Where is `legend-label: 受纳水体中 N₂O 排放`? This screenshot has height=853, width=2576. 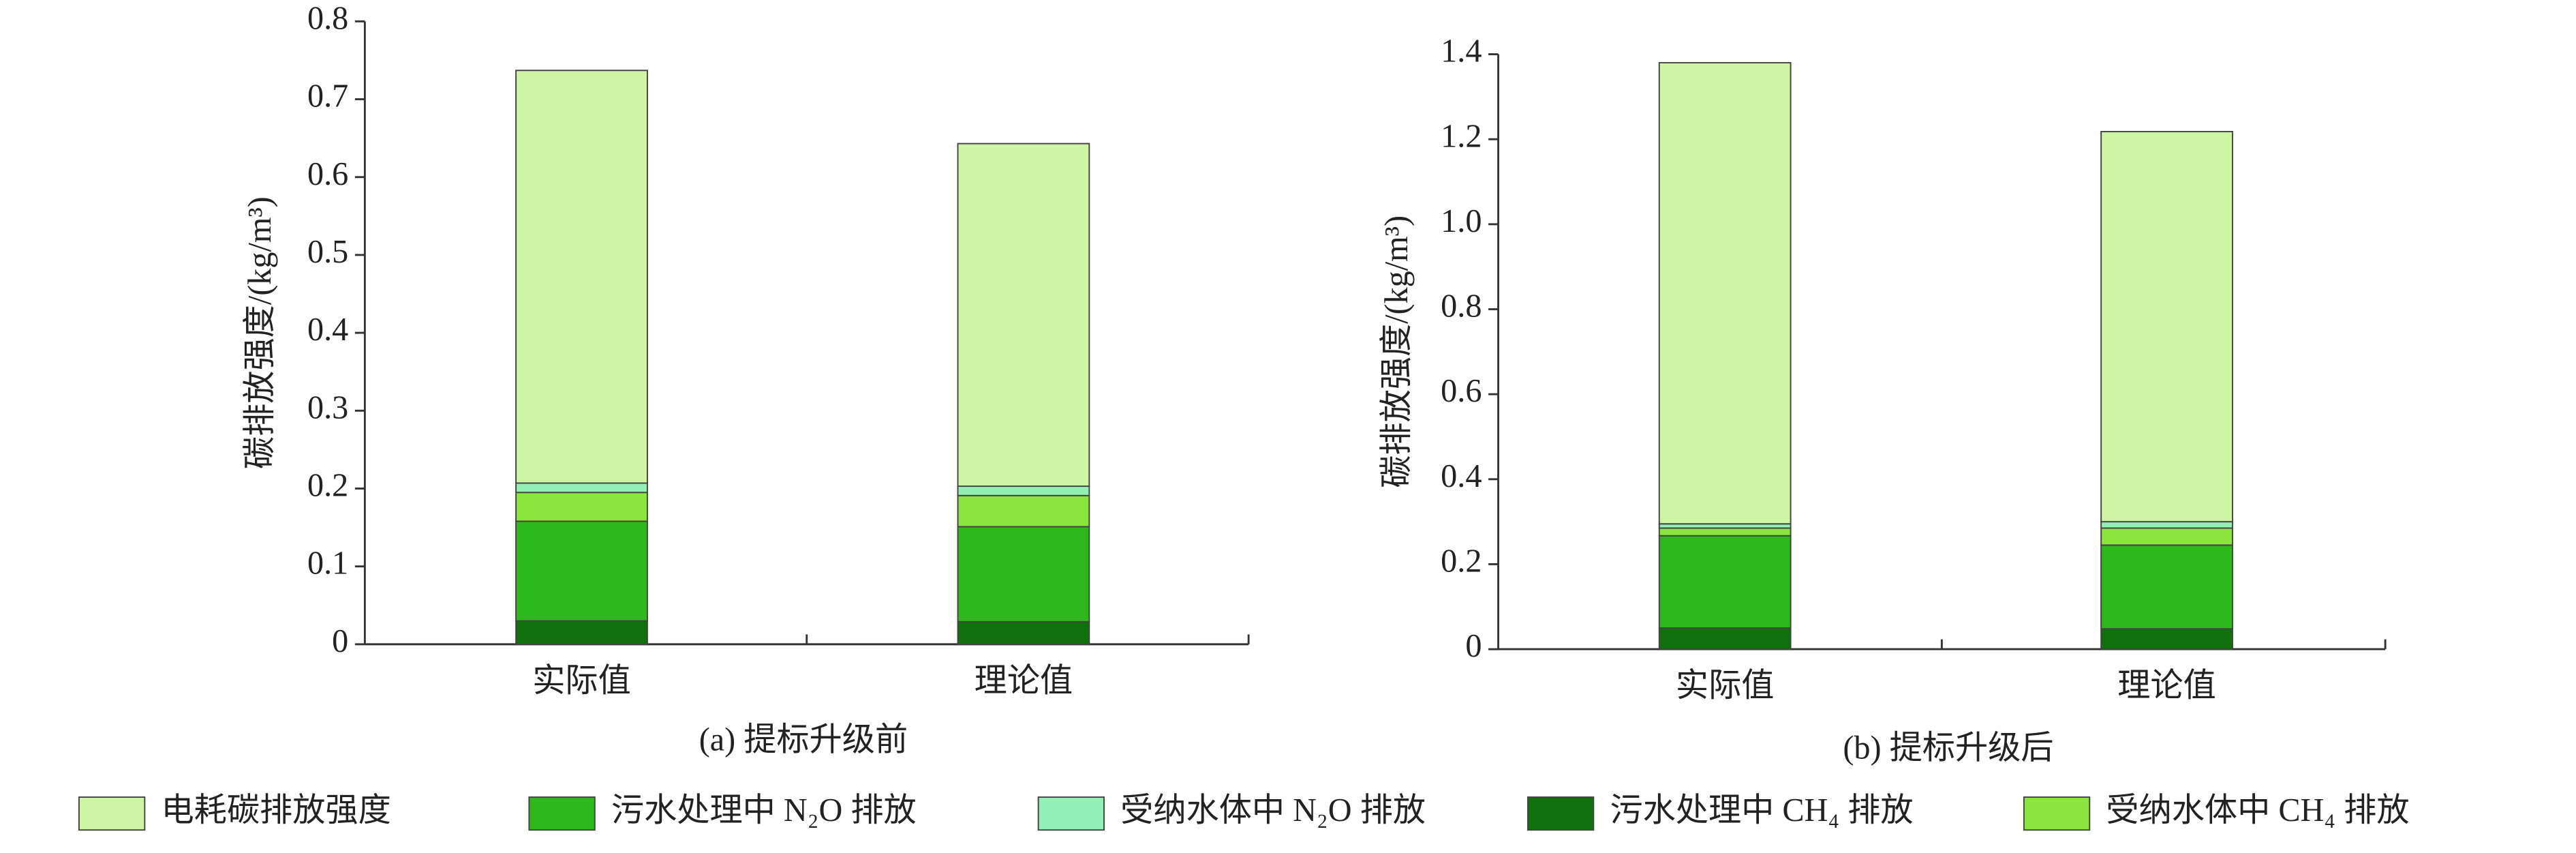
legend-label: 受纳水体中 N₂O 排放 is located at coordinates (1273, 810).